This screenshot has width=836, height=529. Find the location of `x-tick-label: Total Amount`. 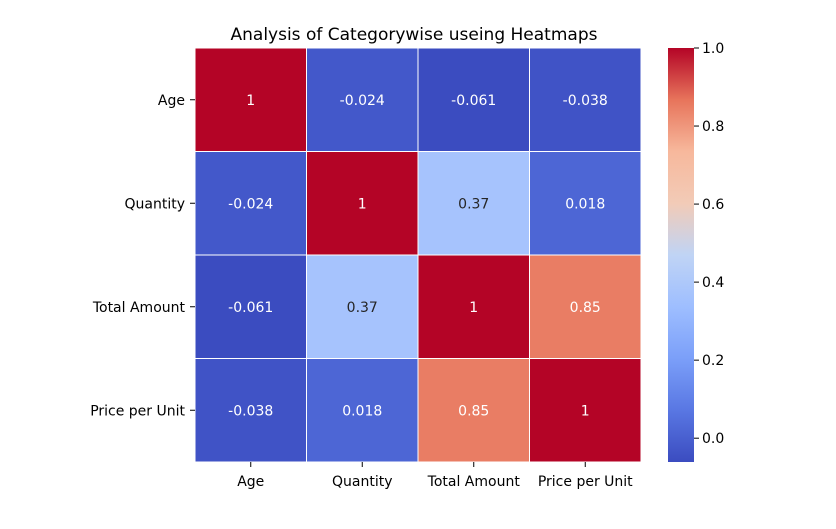

x-tick-label: Total Amount is located at coordinates (474, 482).